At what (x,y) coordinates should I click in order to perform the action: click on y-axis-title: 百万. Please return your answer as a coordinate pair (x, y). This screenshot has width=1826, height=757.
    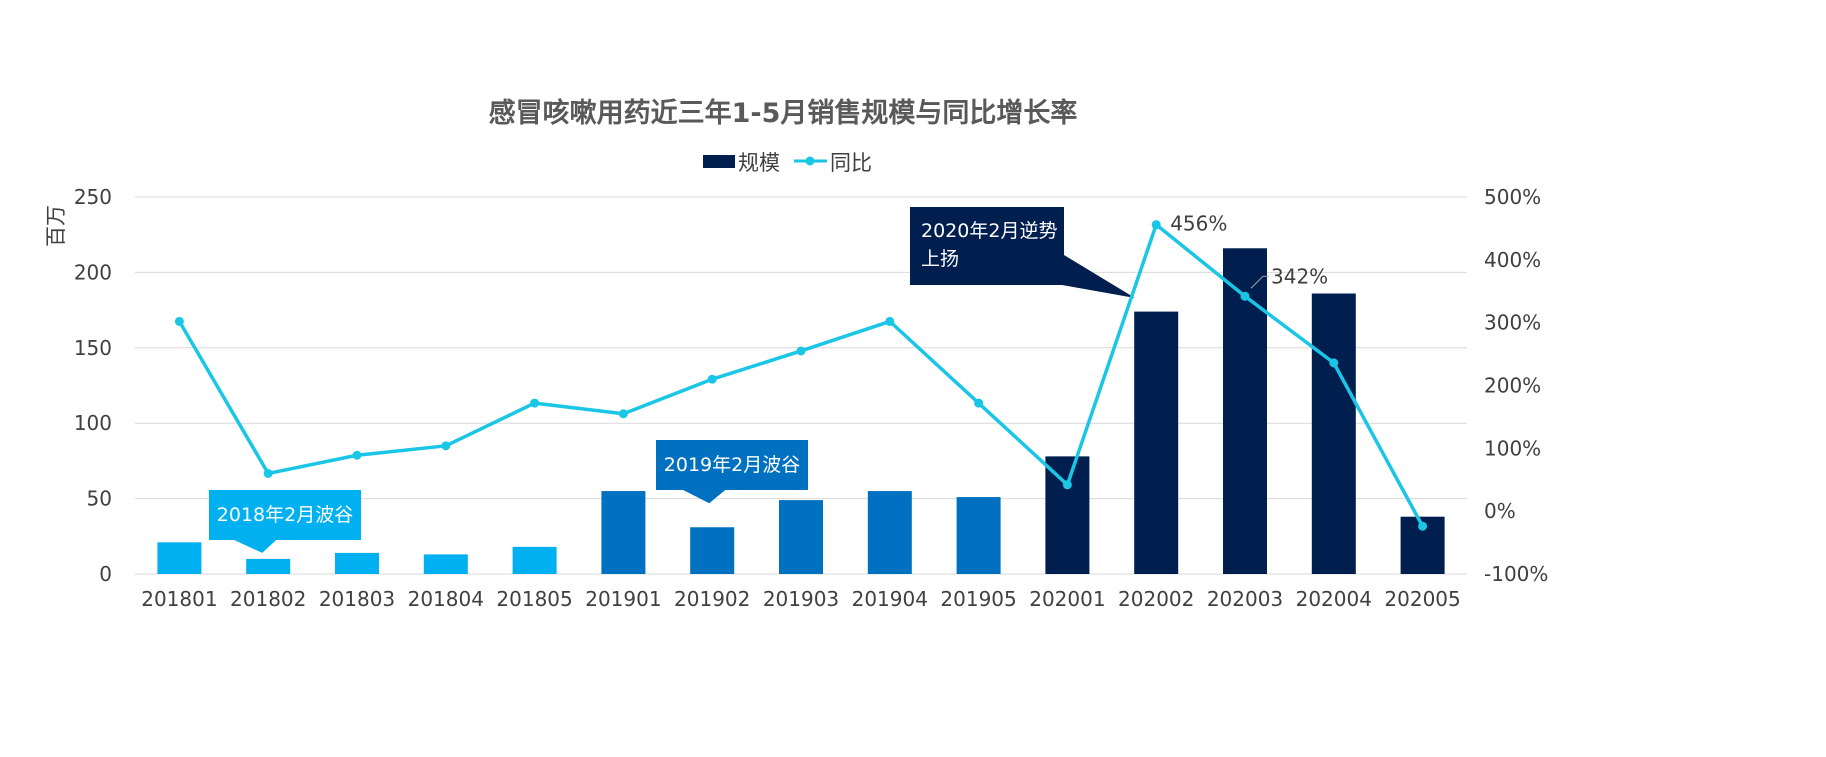
    Looking at the image, I should click on (56, 226).